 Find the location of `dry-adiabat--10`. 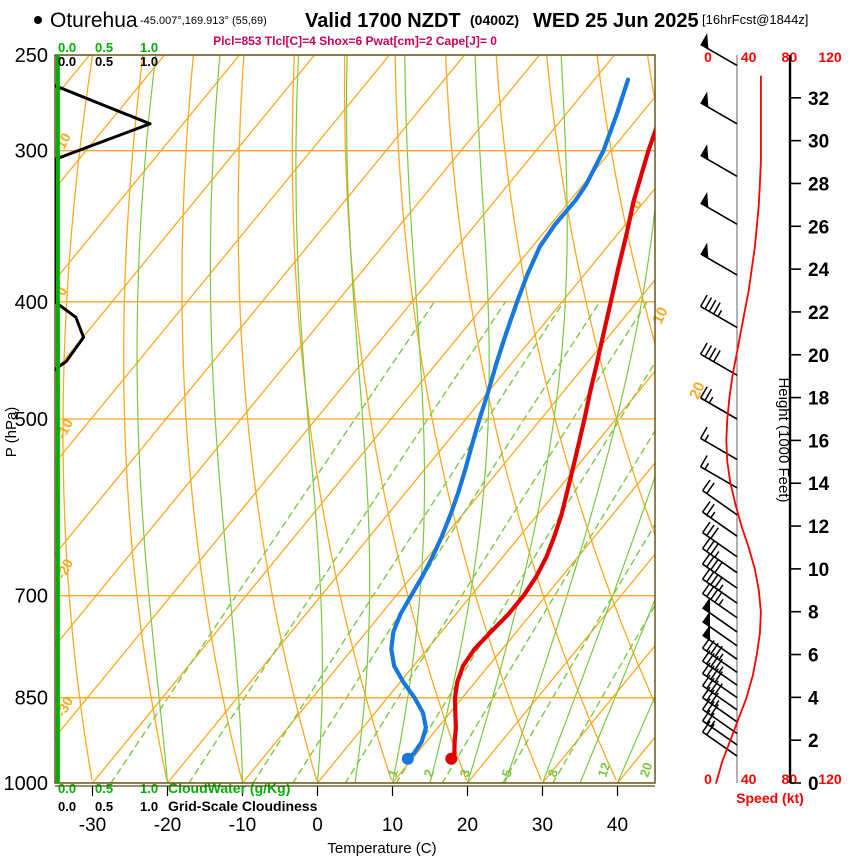

dry-adiabat--10 is located at coordinates (212, 418).